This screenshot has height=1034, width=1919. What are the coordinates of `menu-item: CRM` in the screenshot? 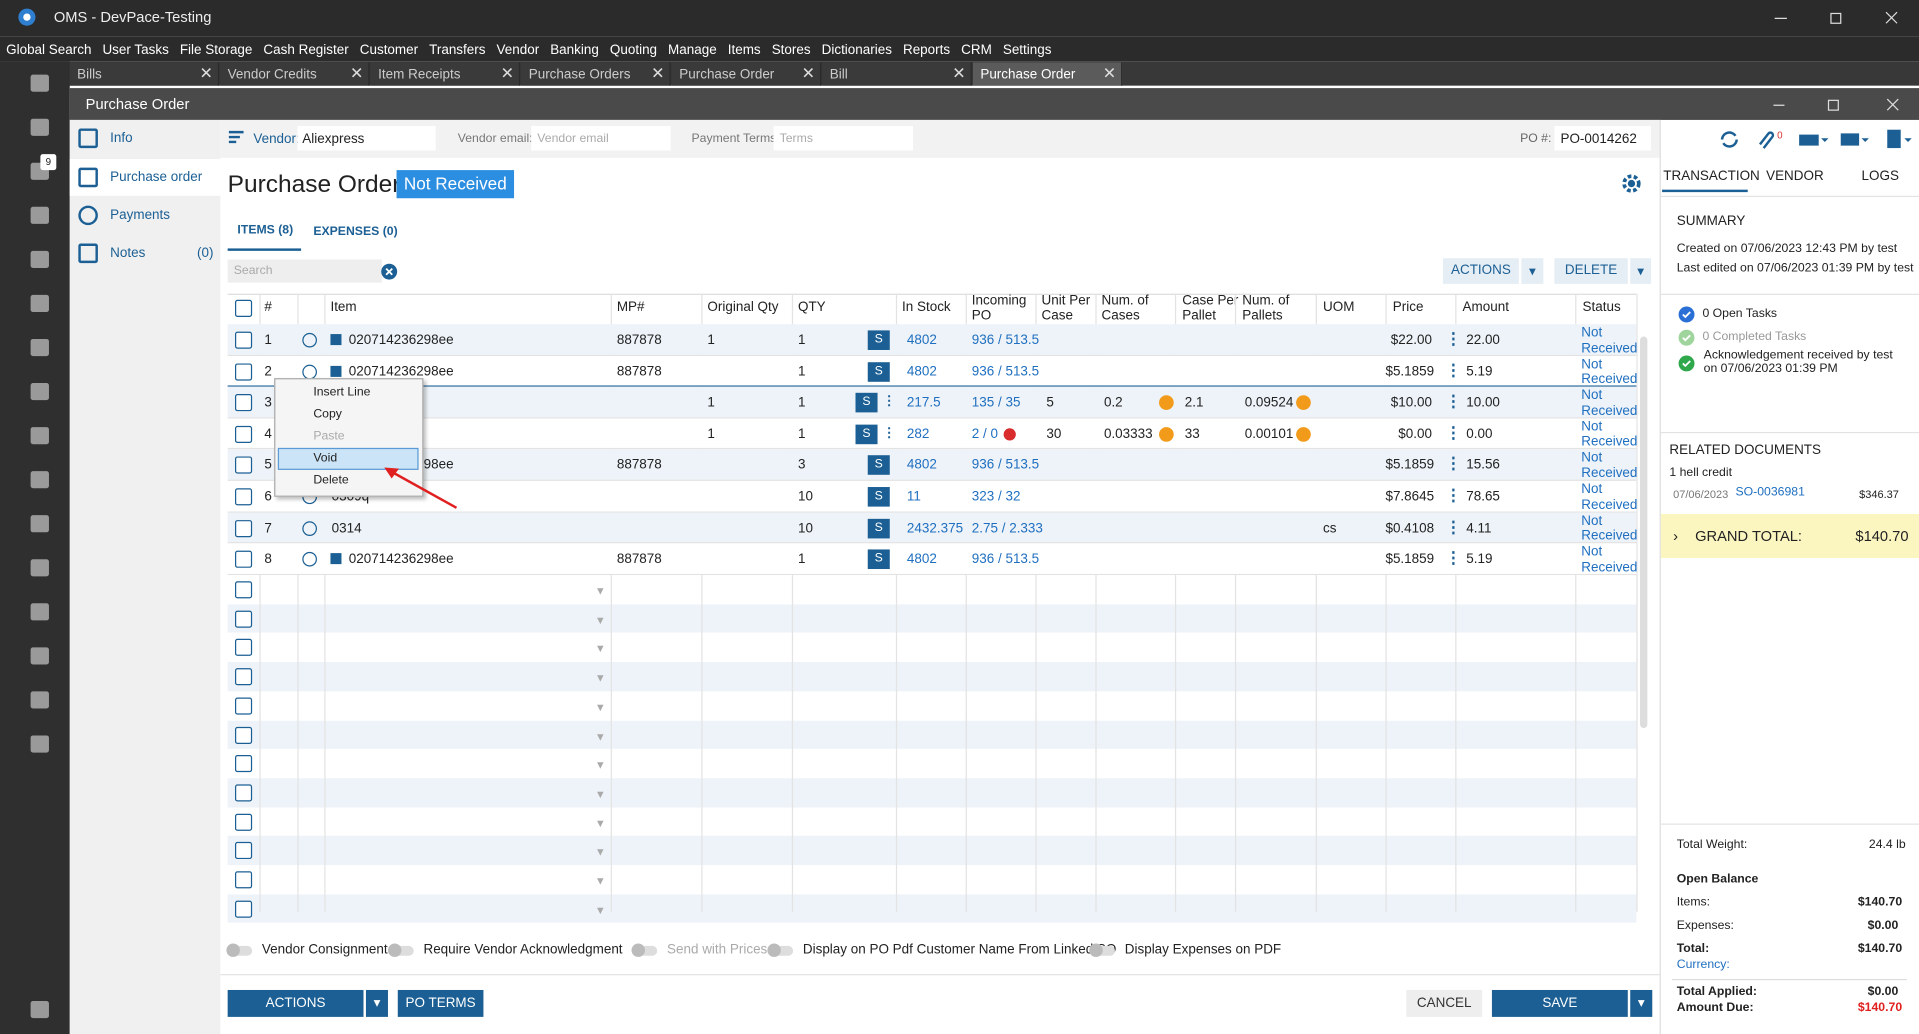 It's located at (976, 50).